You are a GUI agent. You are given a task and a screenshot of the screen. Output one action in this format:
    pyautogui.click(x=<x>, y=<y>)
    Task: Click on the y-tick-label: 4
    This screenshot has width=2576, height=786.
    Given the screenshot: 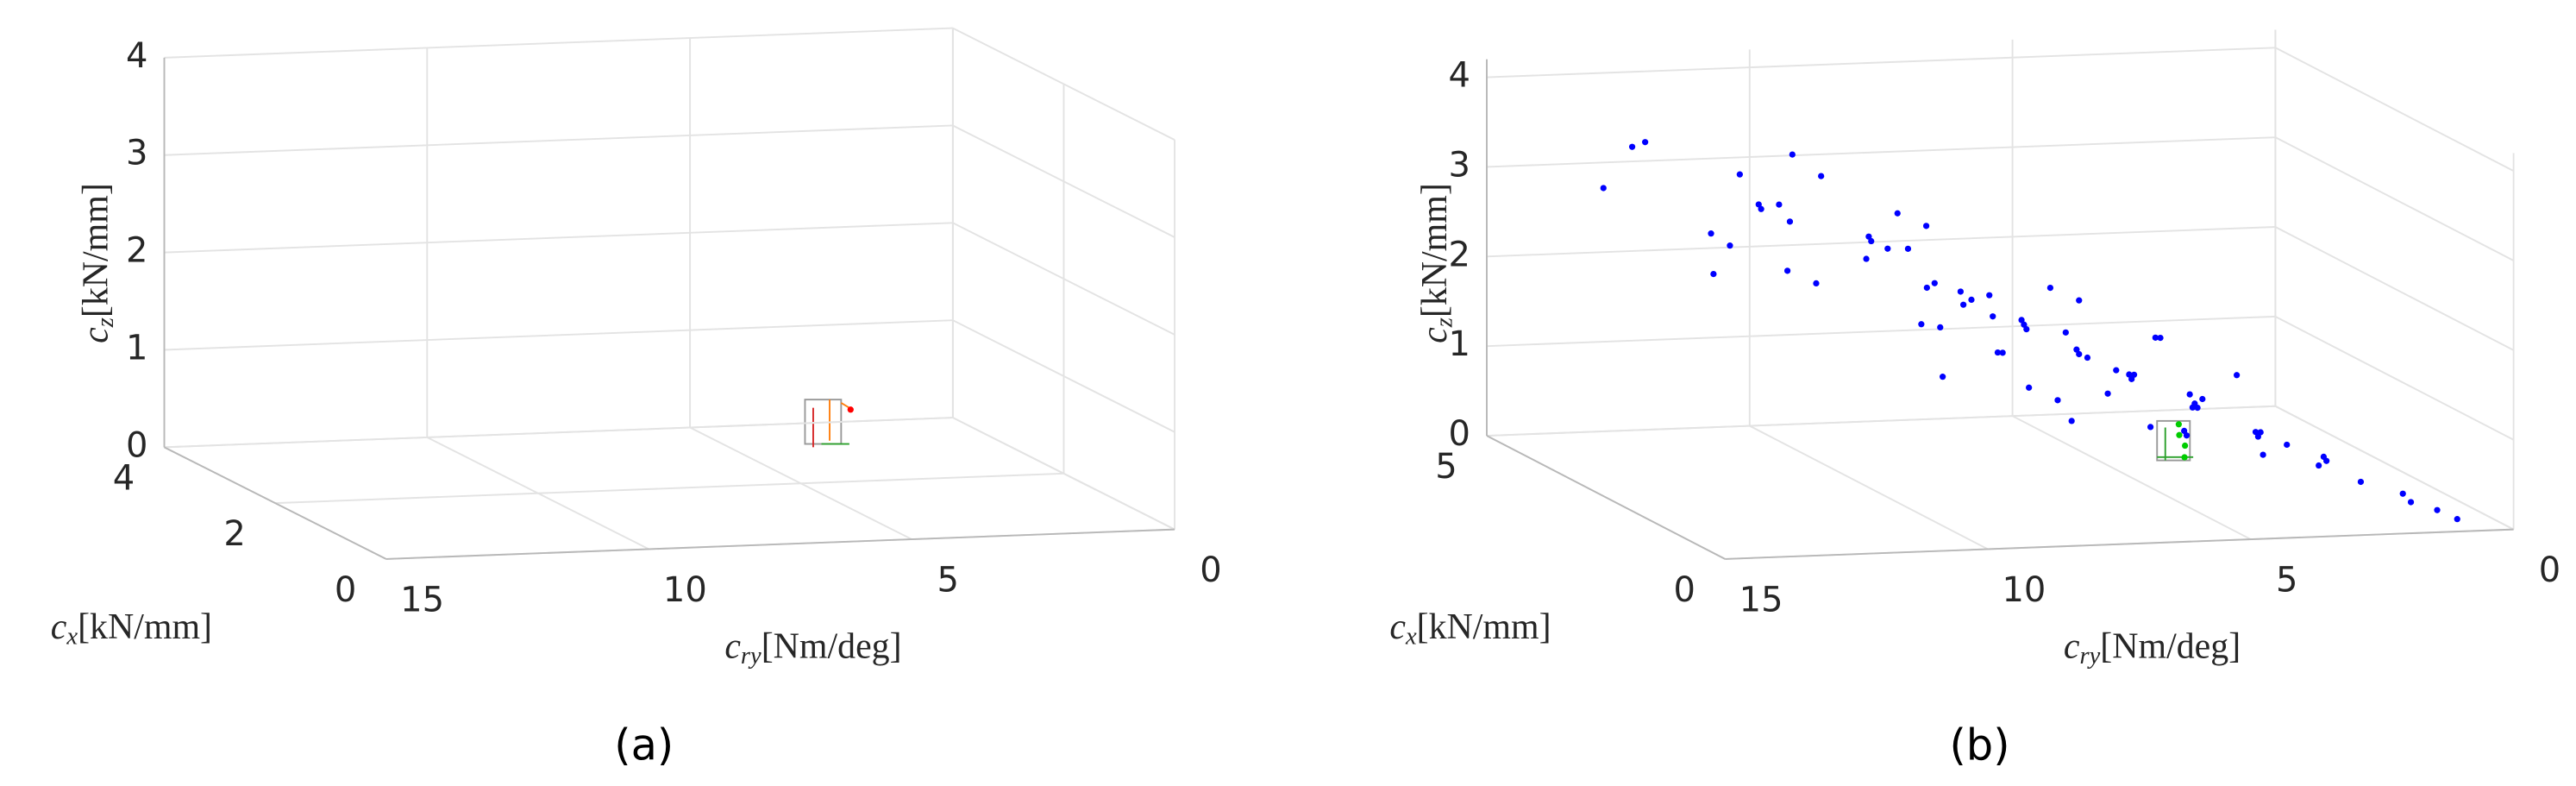 What is the action you would take?
    pyautogui.click(x=124, y=478)
    